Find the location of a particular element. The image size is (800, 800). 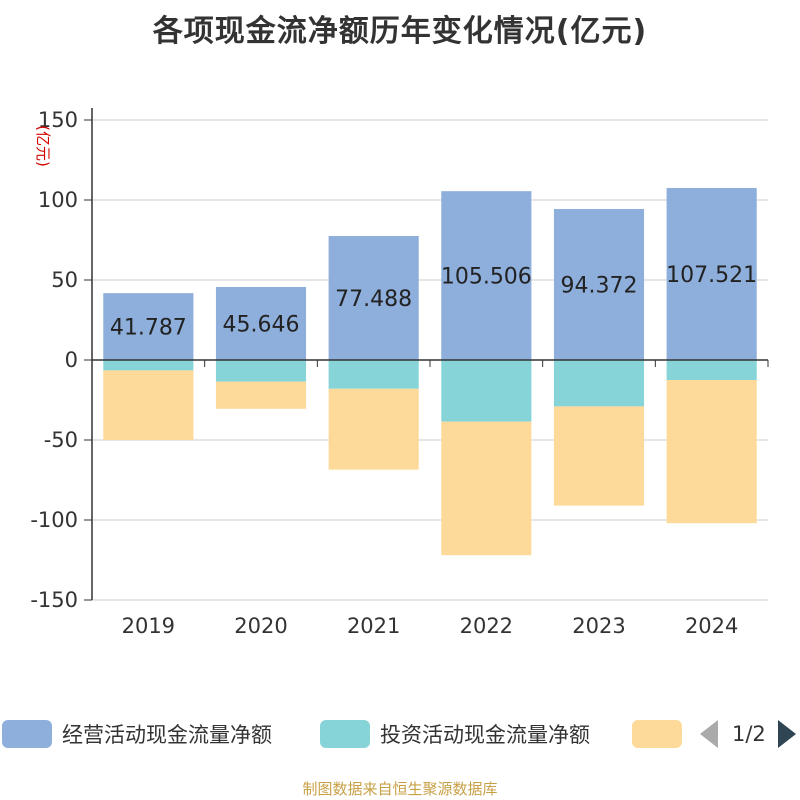

legend-label-operating: 经营活动现金流量净额 is located at coordinates (167, 735).